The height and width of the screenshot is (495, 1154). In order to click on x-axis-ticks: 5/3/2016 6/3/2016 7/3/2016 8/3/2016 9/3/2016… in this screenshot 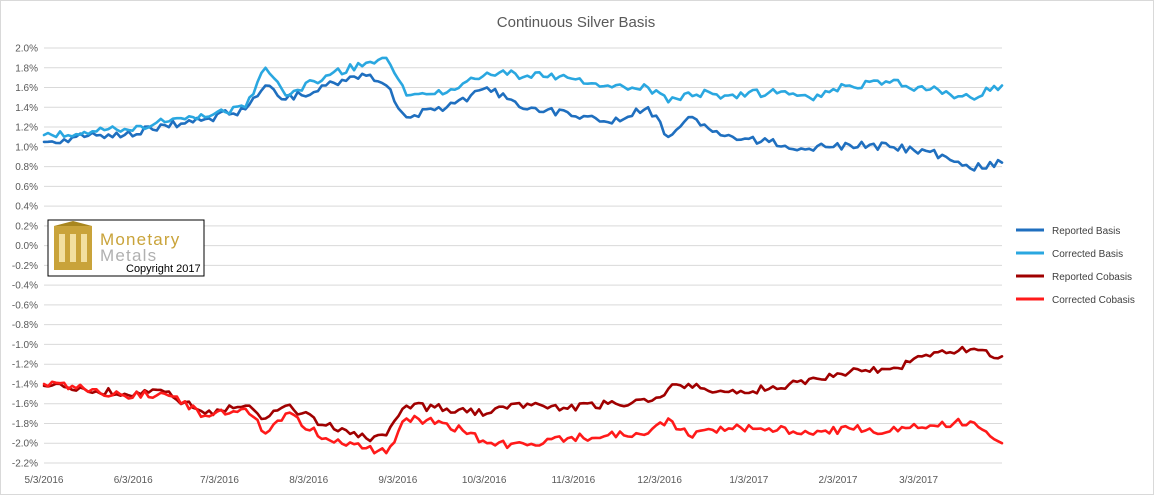, I will do `click(482, 480)`.